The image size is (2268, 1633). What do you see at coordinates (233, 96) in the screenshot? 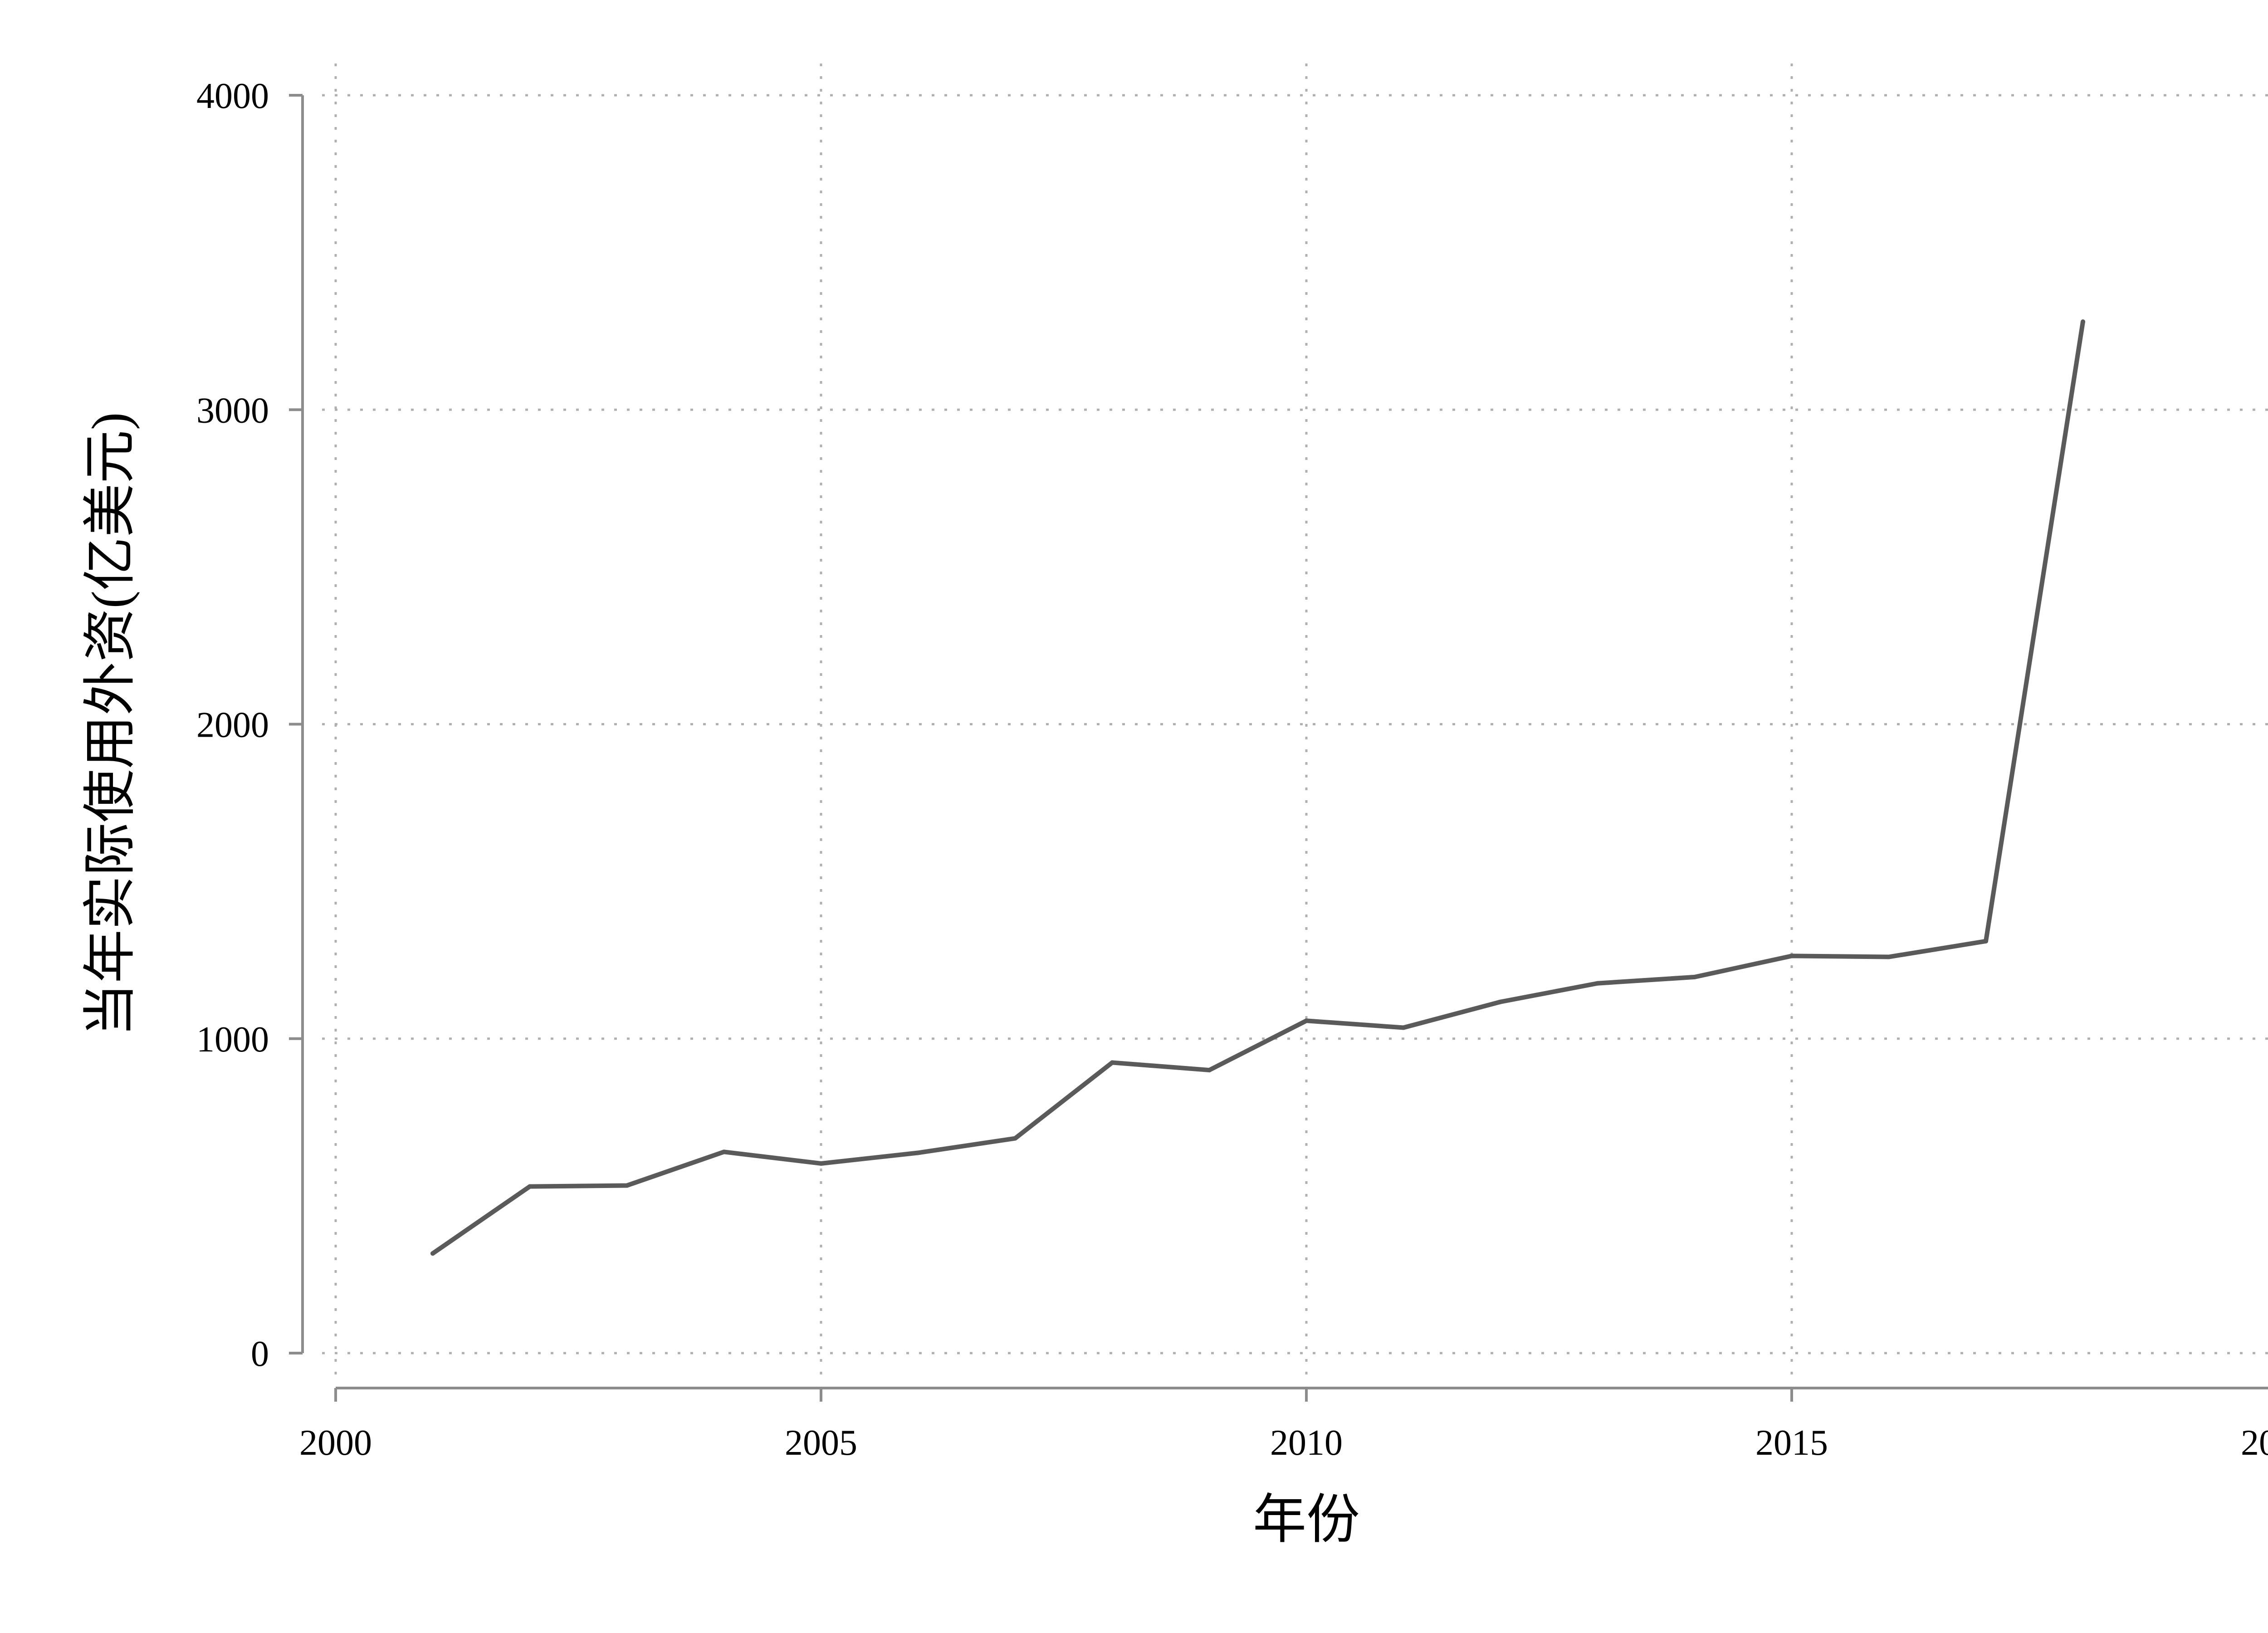
I see `y-tick-label: 4000` at bounding box center [233, 96].